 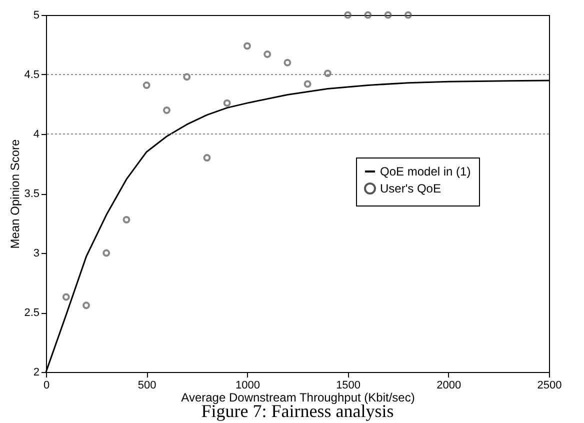 I want to click on legend-label: User's QoE, so click(x=410, y=189).